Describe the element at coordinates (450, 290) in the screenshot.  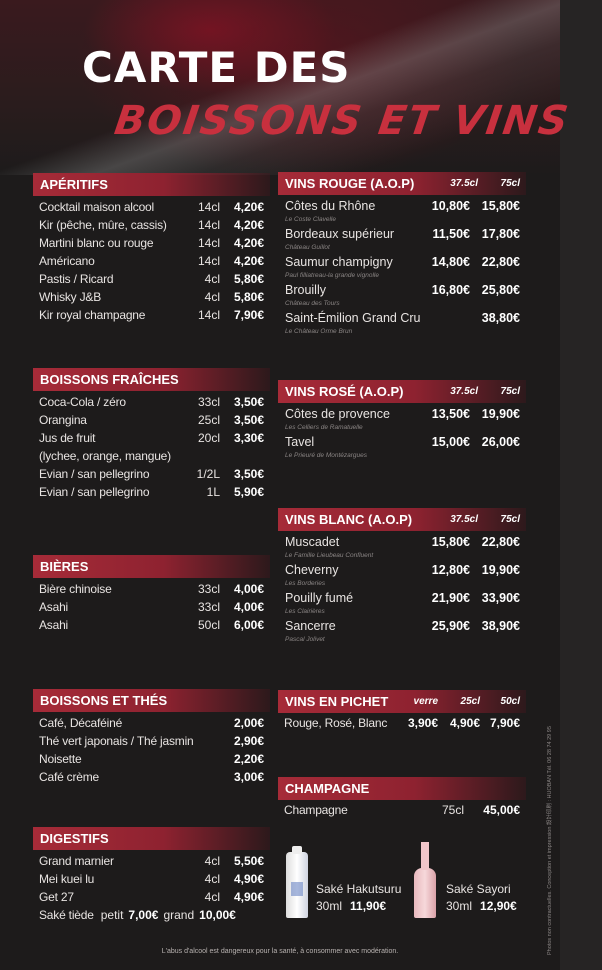
I see `price-37-5cl: 16,80€` at that location.